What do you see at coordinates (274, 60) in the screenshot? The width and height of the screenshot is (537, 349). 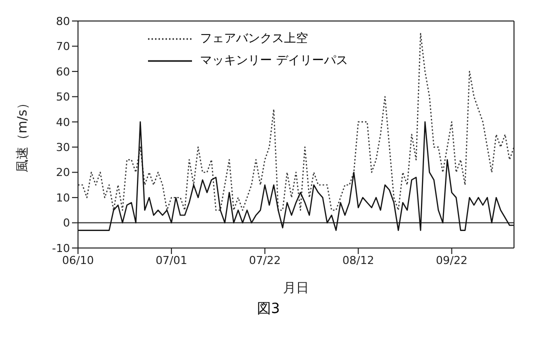 I see `legend-label: マッキンリー デイリーパス` at bounding box center [274, 60].